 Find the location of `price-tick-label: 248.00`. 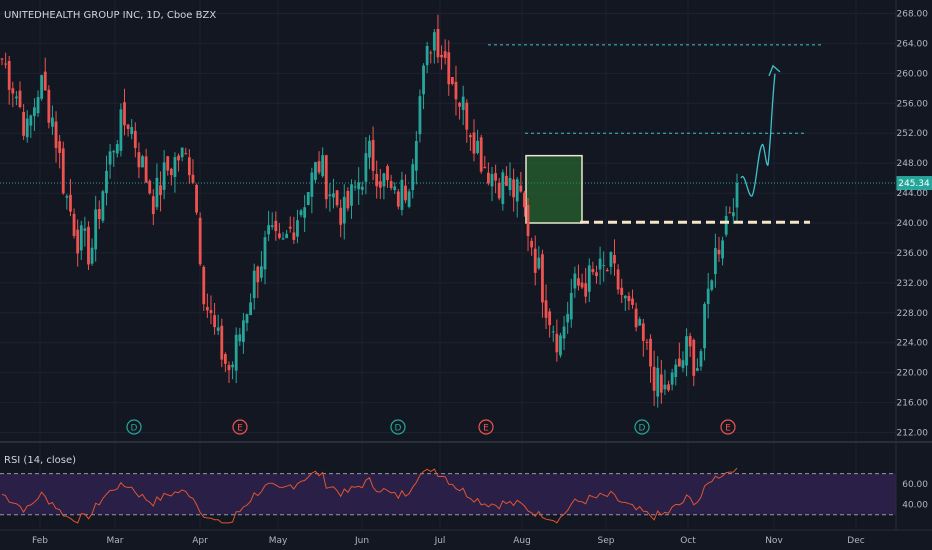

price-tick-label: 248.00 is located at coordinates (913, 164).